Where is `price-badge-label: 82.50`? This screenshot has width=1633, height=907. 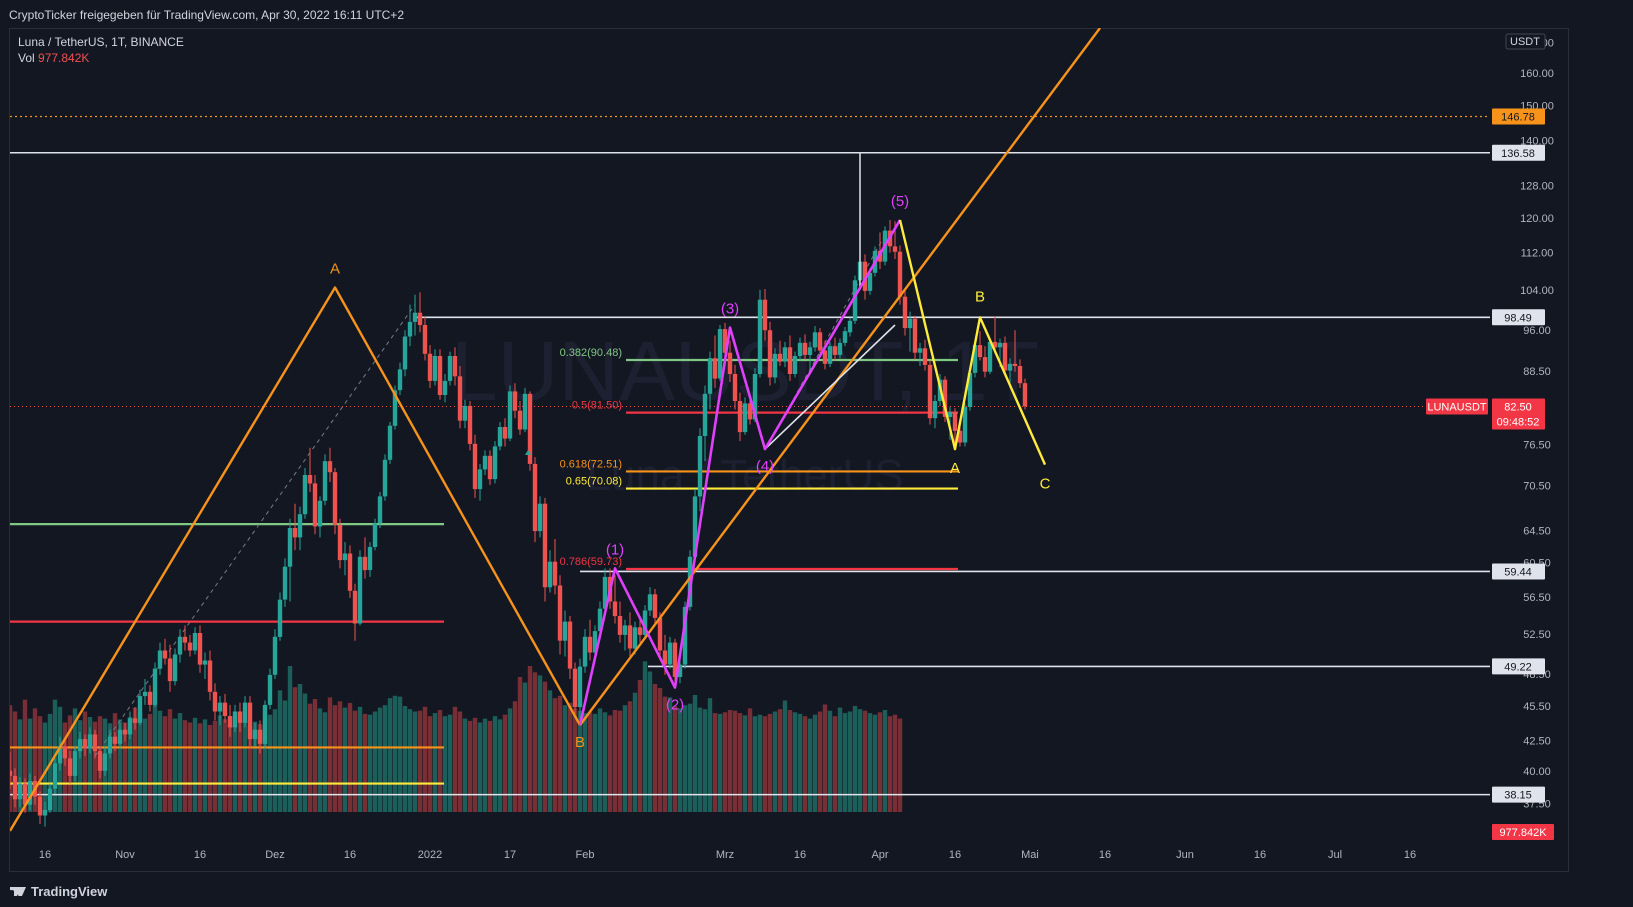
price-badge-label: 82.50 is located at coordinates (1518, 407).